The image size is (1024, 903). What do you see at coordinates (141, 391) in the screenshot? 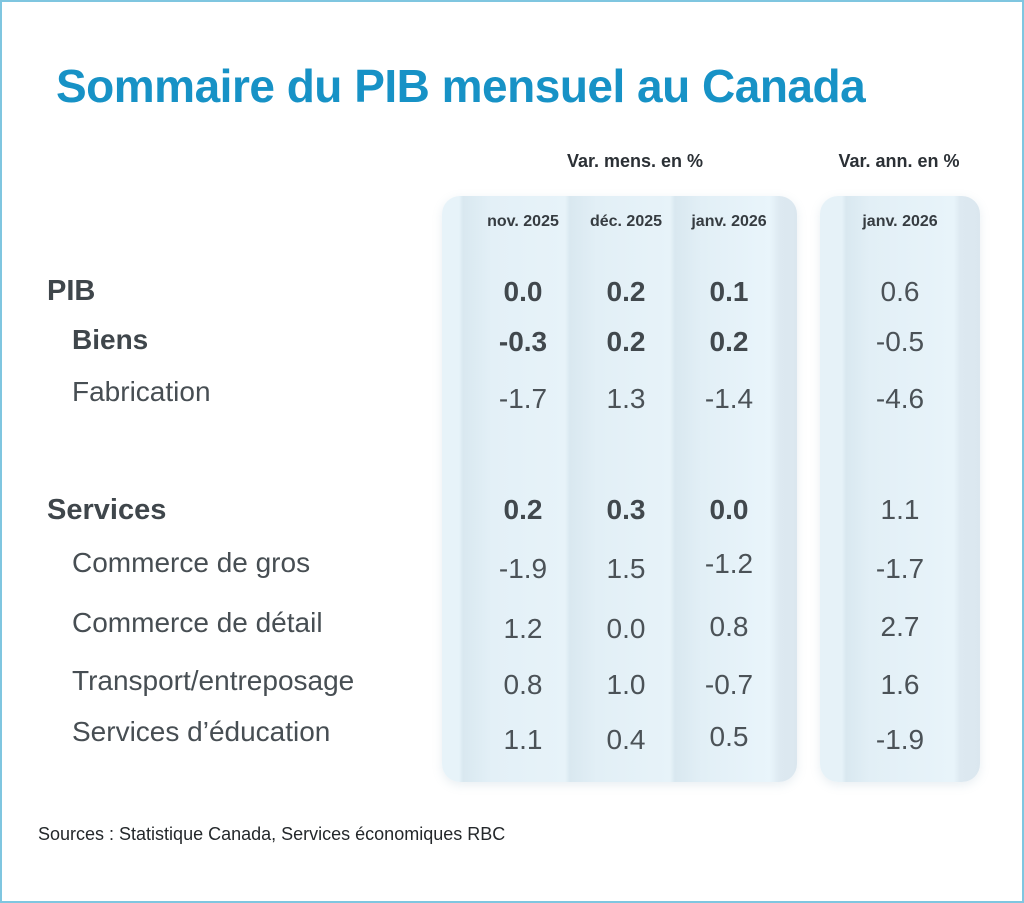
I see `row-label-fabrication: Fabrication` at bounding box center [141, 391].